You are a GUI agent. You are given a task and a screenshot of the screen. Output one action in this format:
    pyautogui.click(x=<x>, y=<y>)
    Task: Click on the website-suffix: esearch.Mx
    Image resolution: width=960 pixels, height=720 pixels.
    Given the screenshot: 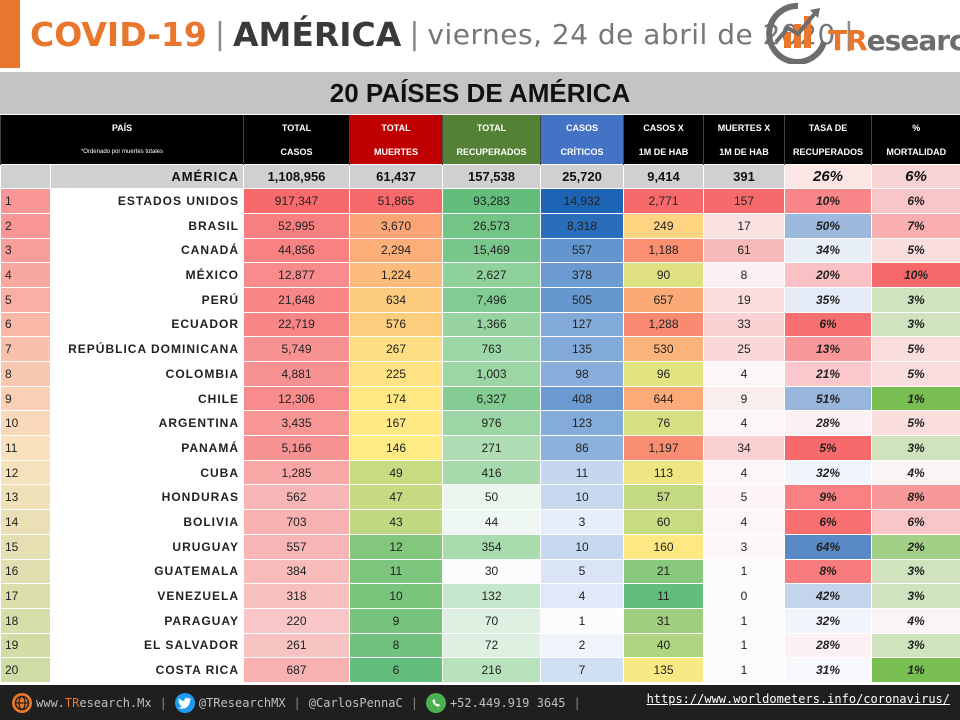 What is the action you would take?
    pyautogui.click(x=115, y=702)
    